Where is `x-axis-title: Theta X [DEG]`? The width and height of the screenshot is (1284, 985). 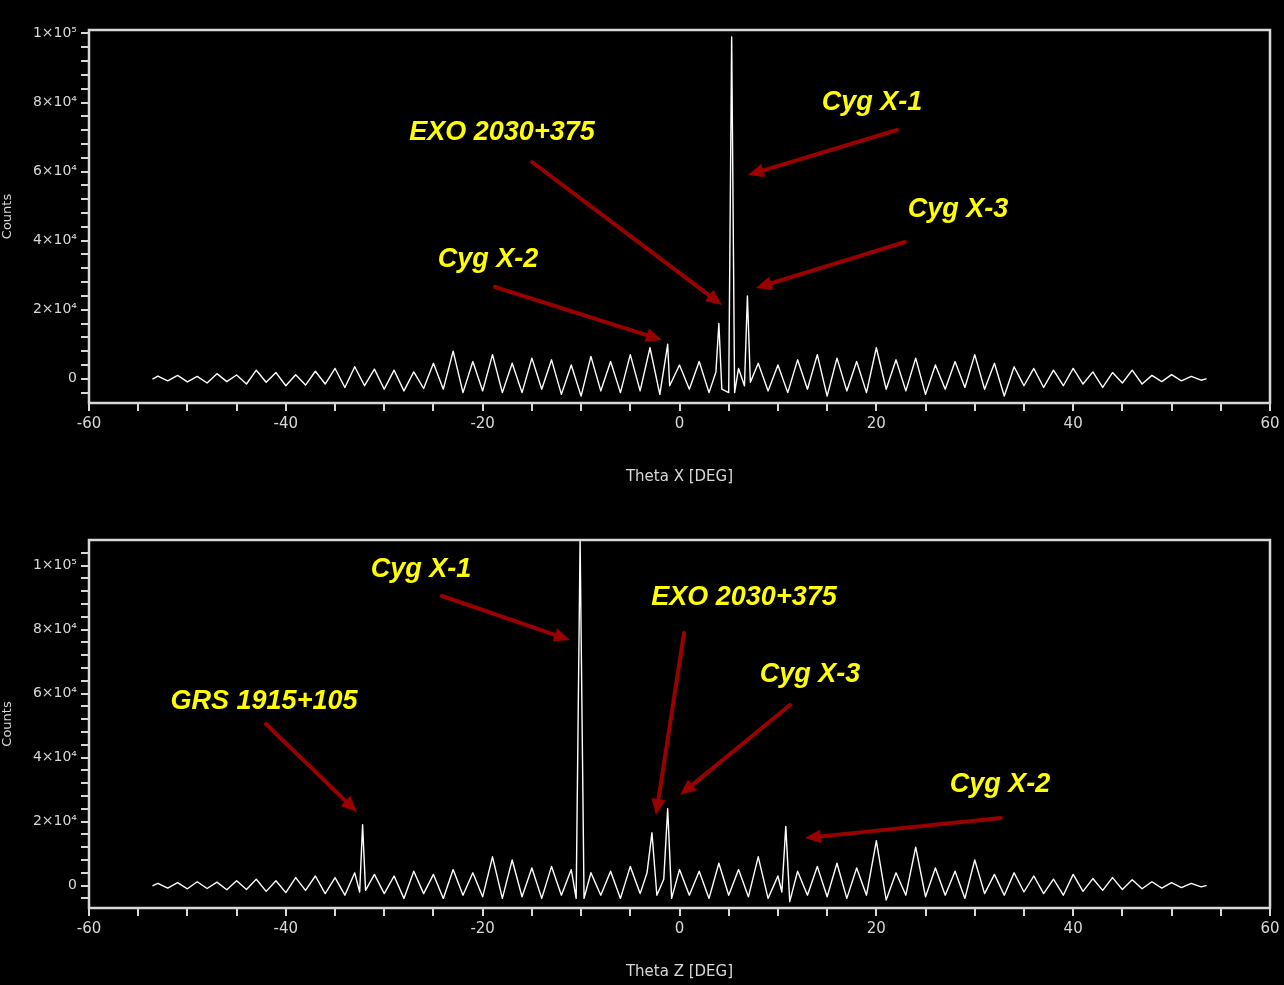 x-axis-title: Theta X [DEG] is located at coordinates (679, 475).